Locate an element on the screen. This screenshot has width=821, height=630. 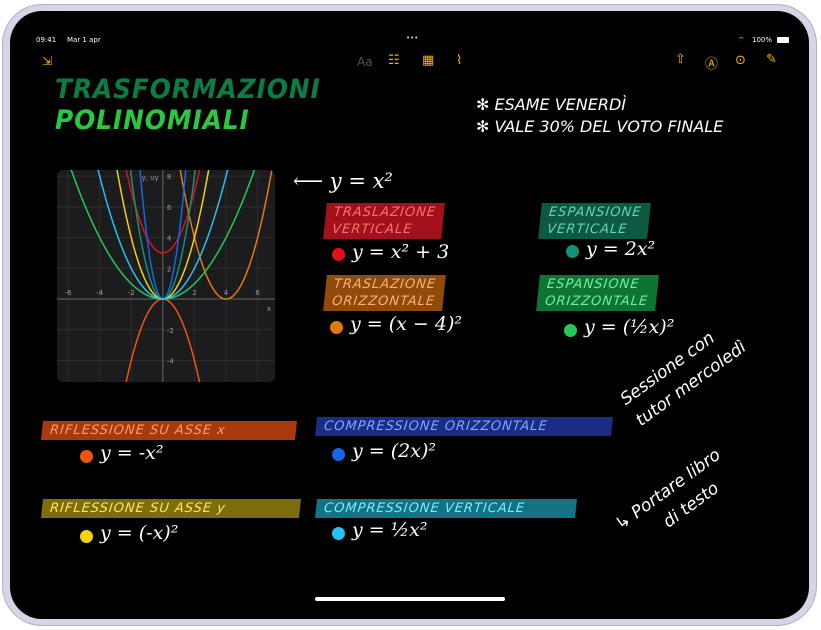
side-note-textbook: ↳ Portare libro di testo is located at coordinates (676, 500).